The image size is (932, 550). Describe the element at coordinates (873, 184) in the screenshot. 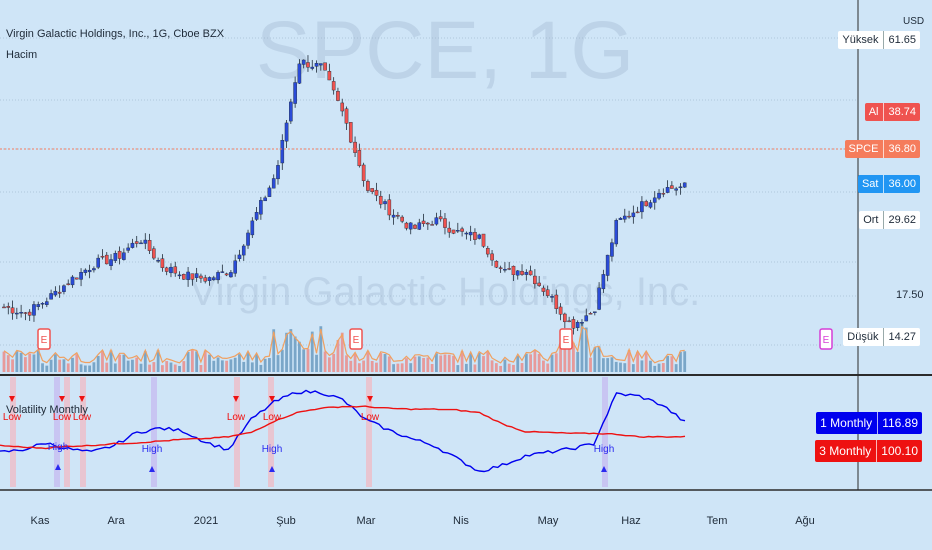

I see `price-tag-label: Sat` at that location.